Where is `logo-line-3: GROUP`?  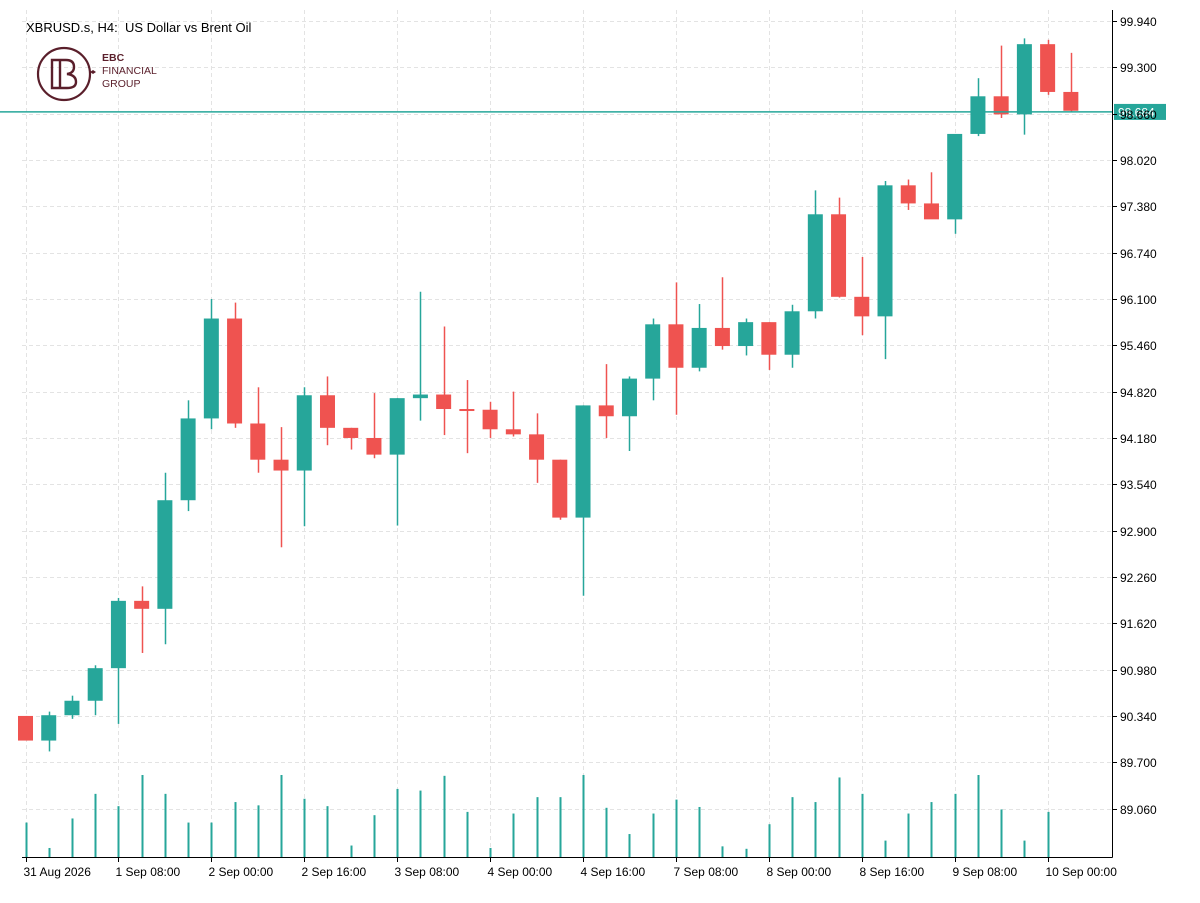
logo-line-3: GROUP is located at coordinates (121, 84).